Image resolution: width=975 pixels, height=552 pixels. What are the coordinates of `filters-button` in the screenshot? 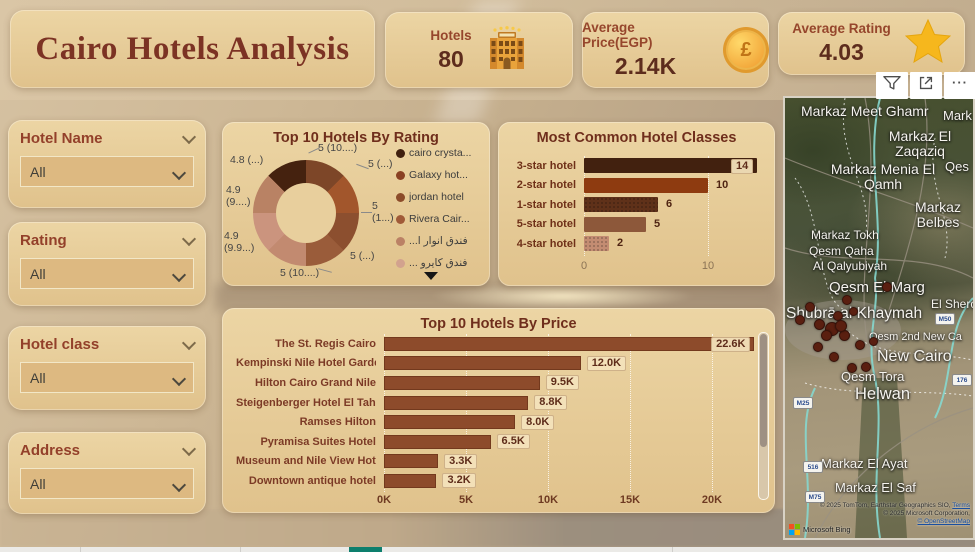 It's located at (892, 85).